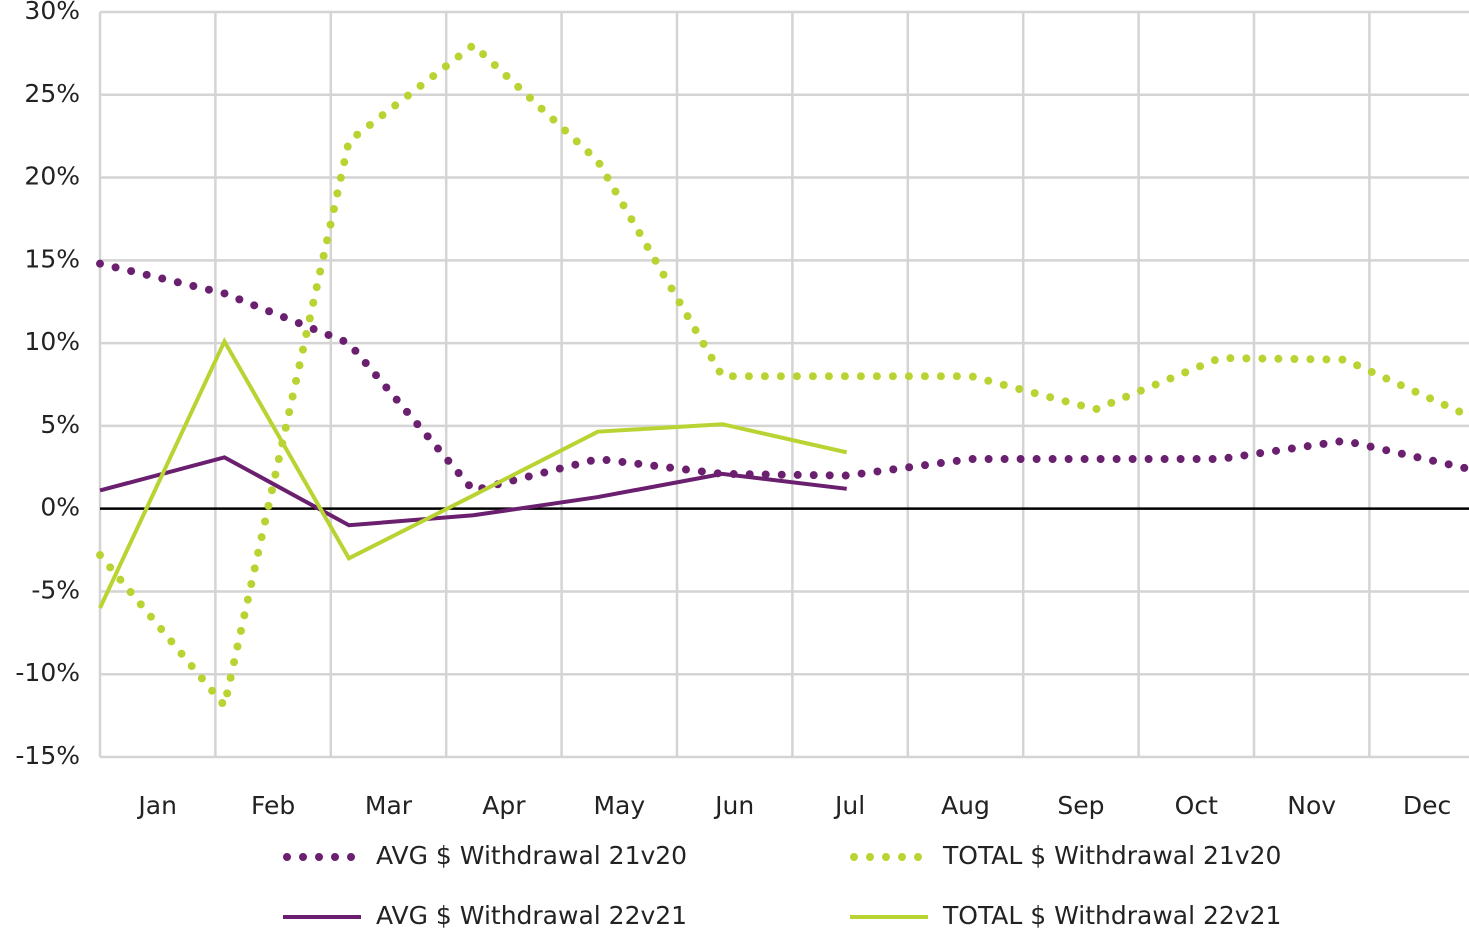 Image resolution: width=1469 pixels, height=932 pixels. What do you see at coordinates (1311, 805) in the screenshot?
I see `x-tick-label: Nov` at bounding box center [1311, 805].